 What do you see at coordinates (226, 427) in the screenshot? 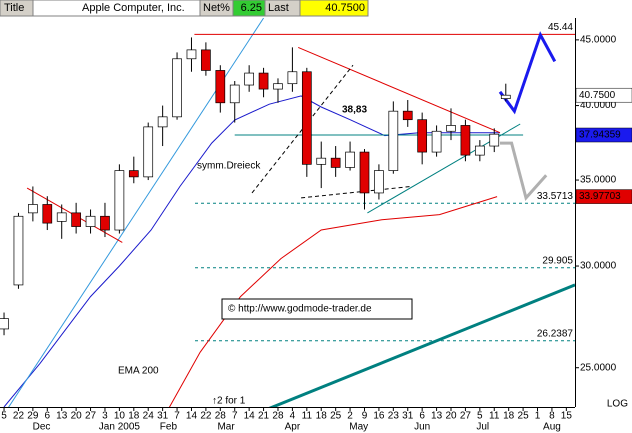
I see `month-label: Mar` at bounding box center [226, 427].